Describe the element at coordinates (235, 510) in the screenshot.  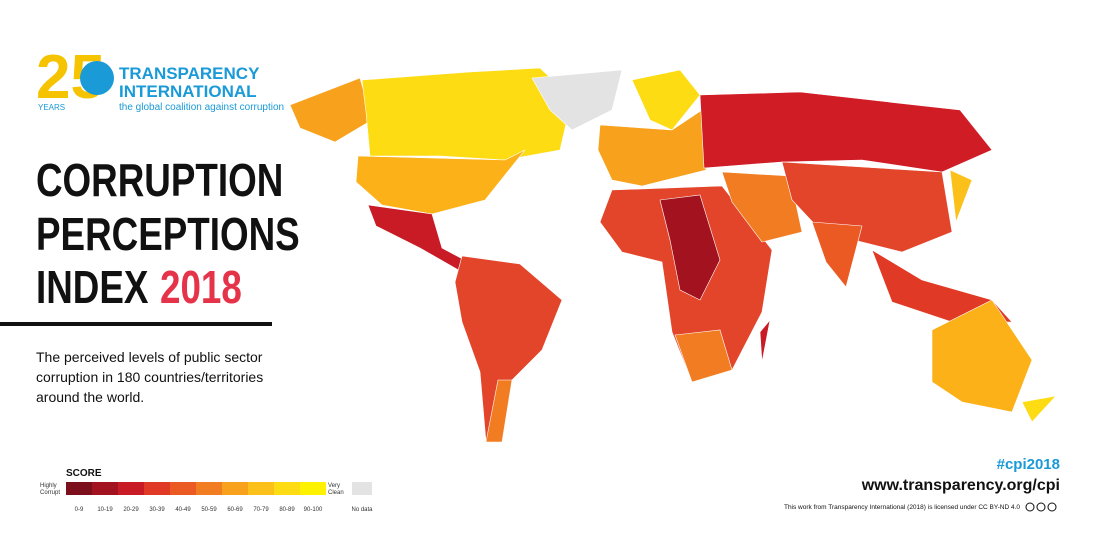
I see `legend-bin-label: 60-69` at that location.